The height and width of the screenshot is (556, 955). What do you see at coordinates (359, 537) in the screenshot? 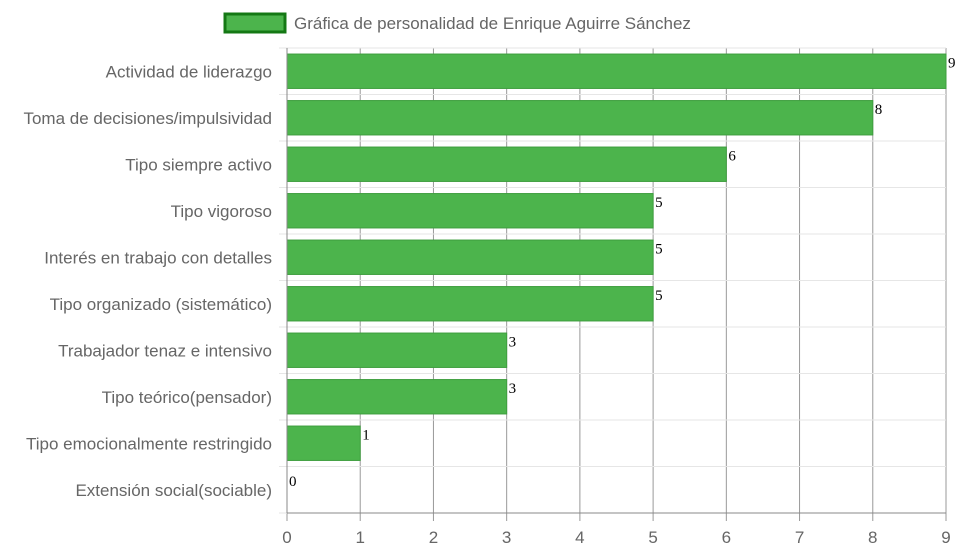
I see `x-tick-label: 1` at bounding box center [359, 537].